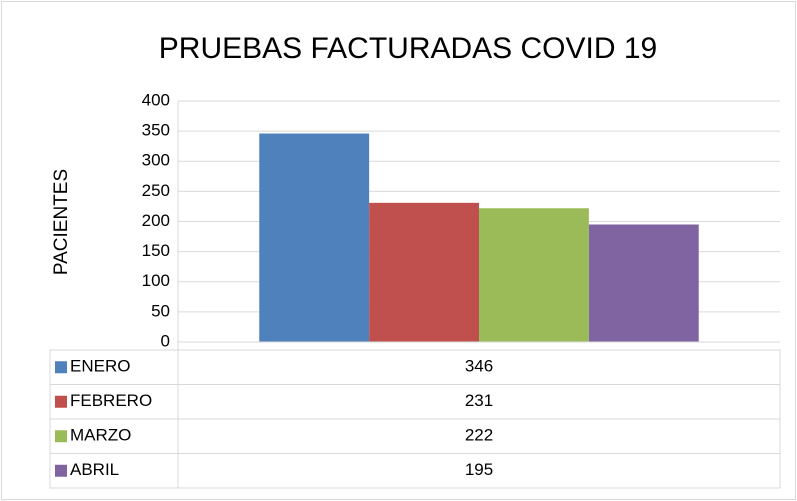 Image resolution: width=797 pixels, height=501 pixels. I want to click on y-tick-label: 50, so click(160, 310).